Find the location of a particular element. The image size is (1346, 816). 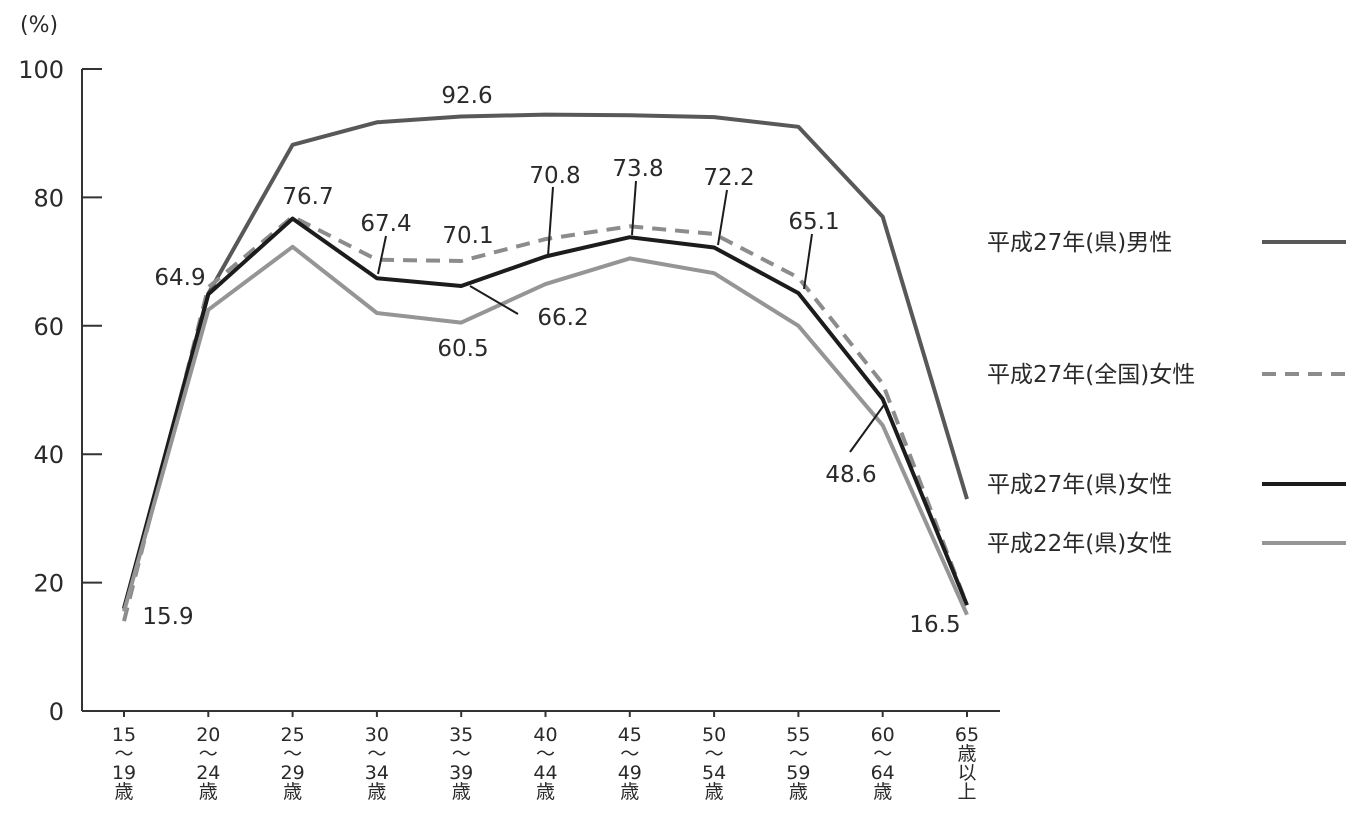

legend-item-label: 平成27年(全国)女性 is located at coordinates (1091, 375).